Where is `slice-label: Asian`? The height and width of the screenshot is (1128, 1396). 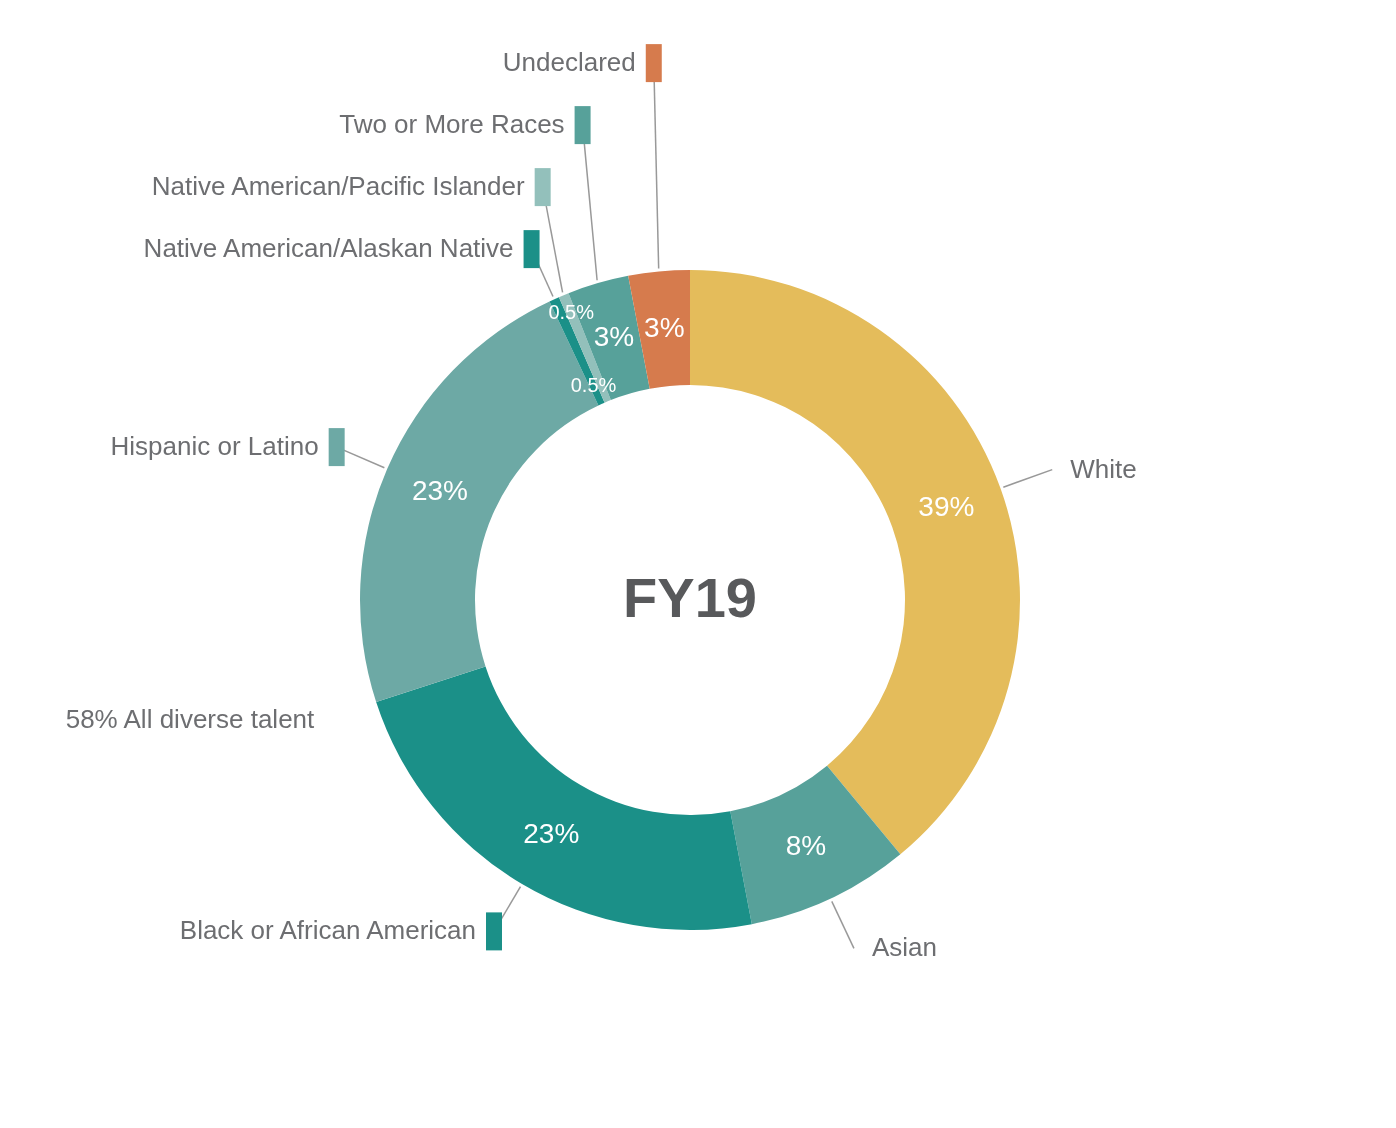
slice-label: Asian is located at coordinates (904, 947).